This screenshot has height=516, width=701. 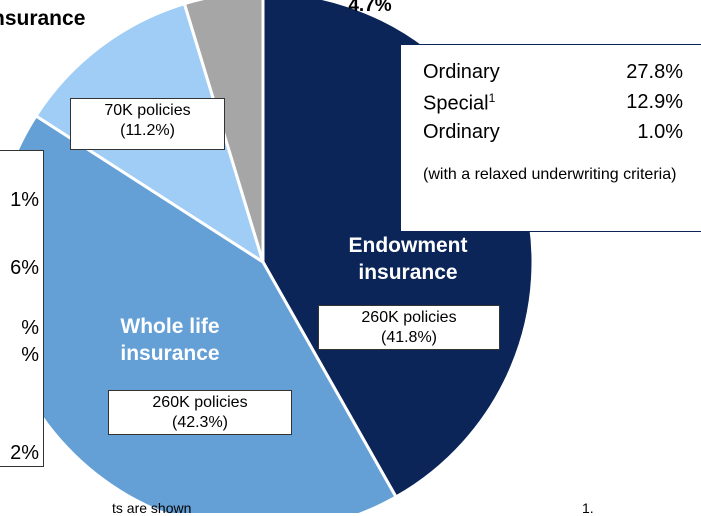 I want to click on breakdown-value: 12.9%, so click(x=654, y=102).